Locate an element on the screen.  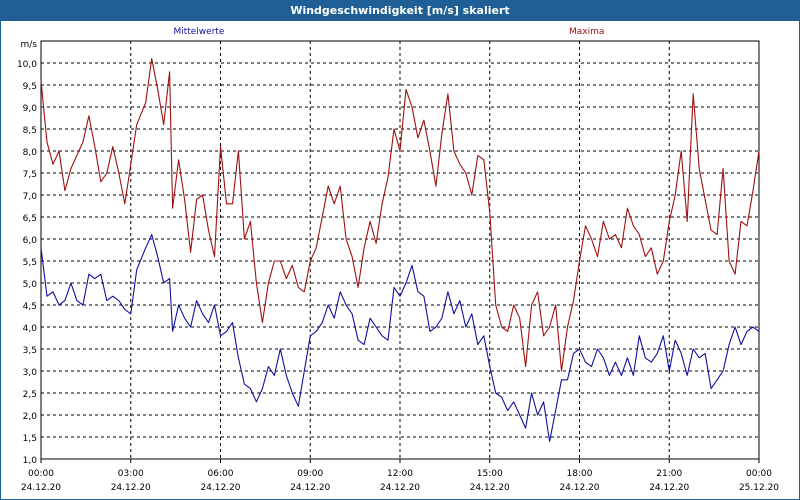
y-tick-label: 1,5 is located at coordinates (30, 439).